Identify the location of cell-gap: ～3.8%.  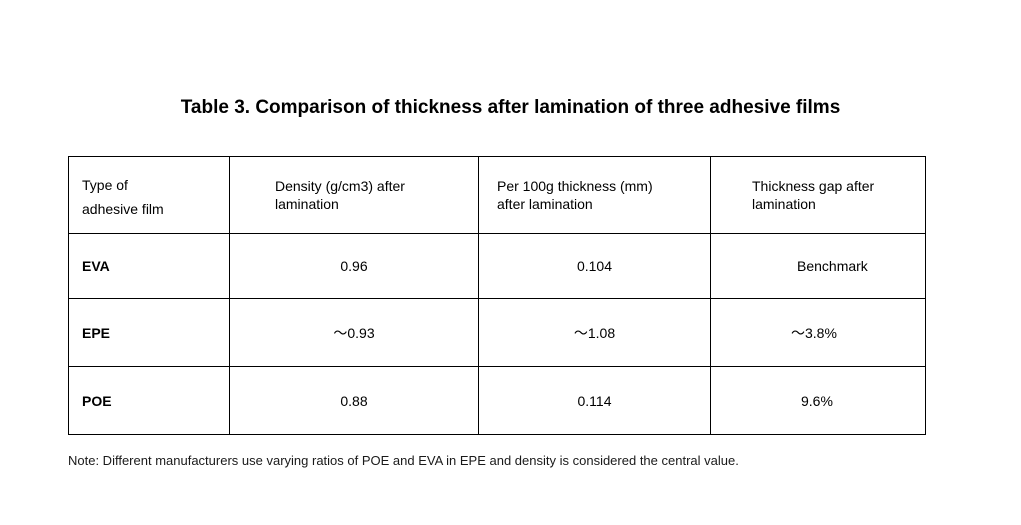
(818, 332).